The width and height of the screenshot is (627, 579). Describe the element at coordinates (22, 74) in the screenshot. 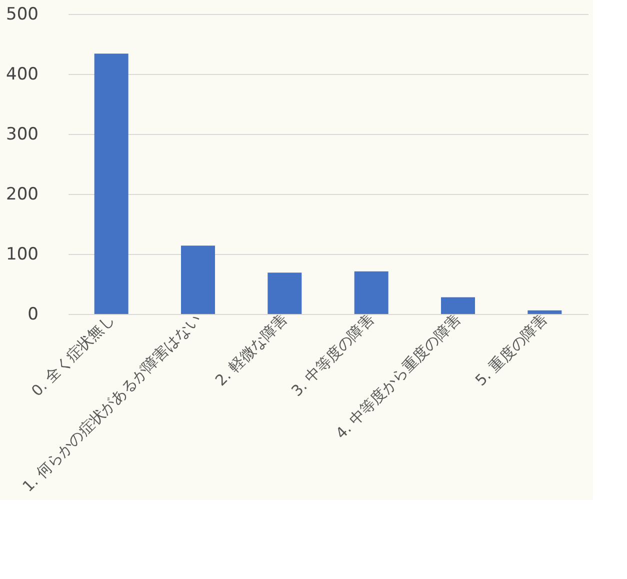

I see `y-tick-label: 400` at that location.